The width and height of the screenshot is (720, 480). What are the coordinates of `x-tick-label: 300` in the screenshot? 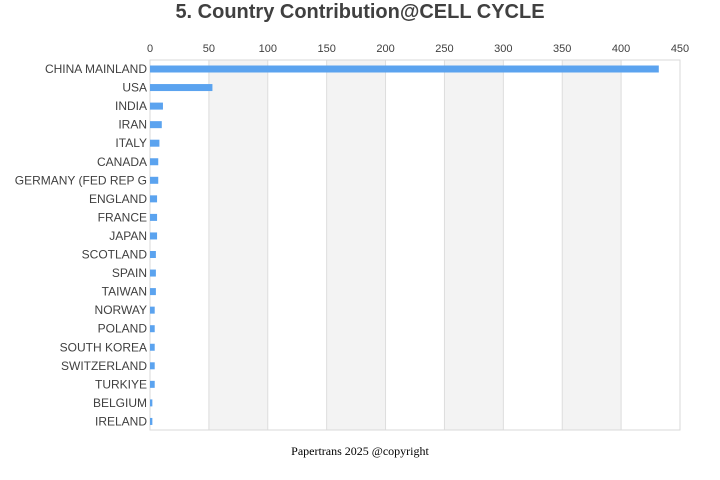 It's located at (503, 49).